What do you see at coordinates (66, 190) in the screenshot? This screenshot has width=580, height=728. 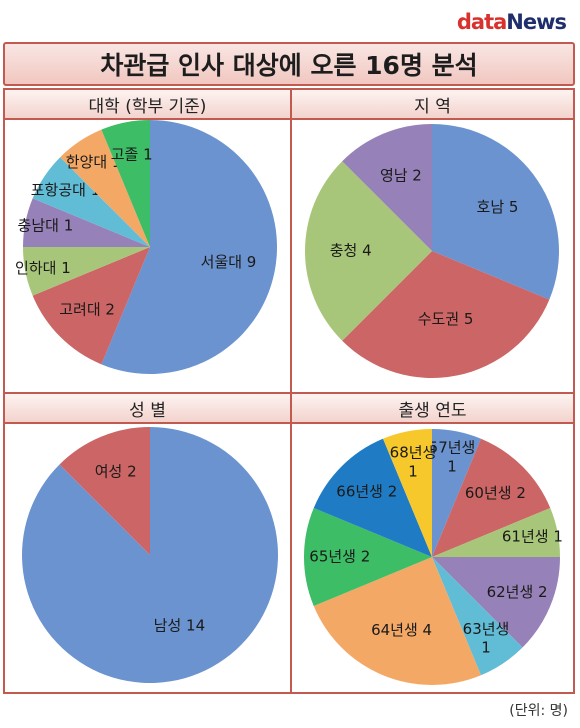 I see `pie-slice-label: 포항공대 1` at bounding box center [66, 190].